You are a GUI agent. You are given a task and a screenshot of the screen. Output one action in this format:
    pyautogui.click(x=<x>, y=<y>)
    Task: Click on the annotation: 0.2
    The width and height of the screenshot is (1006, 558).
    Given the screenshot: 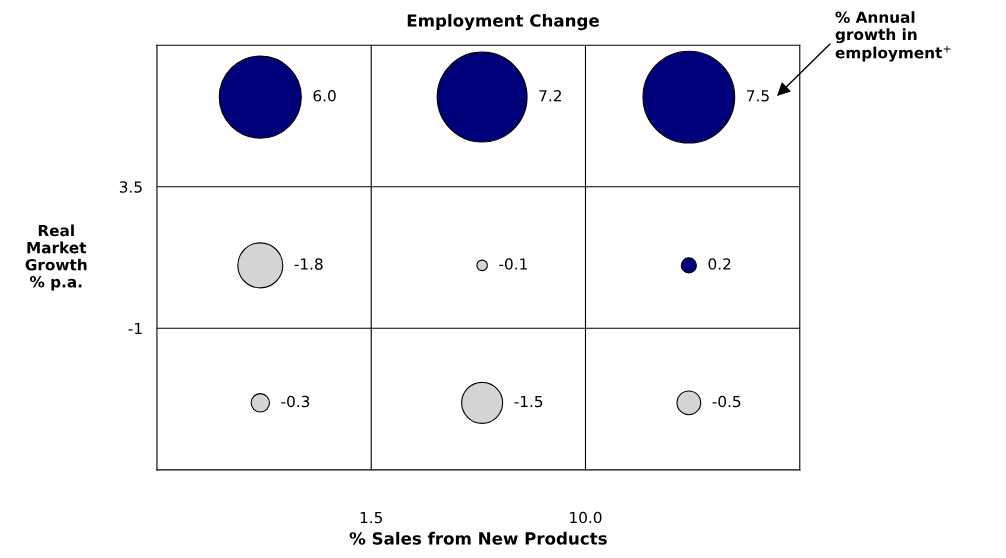 What is the action you would take?
    pyautogui.click(x=719, y=264)
    